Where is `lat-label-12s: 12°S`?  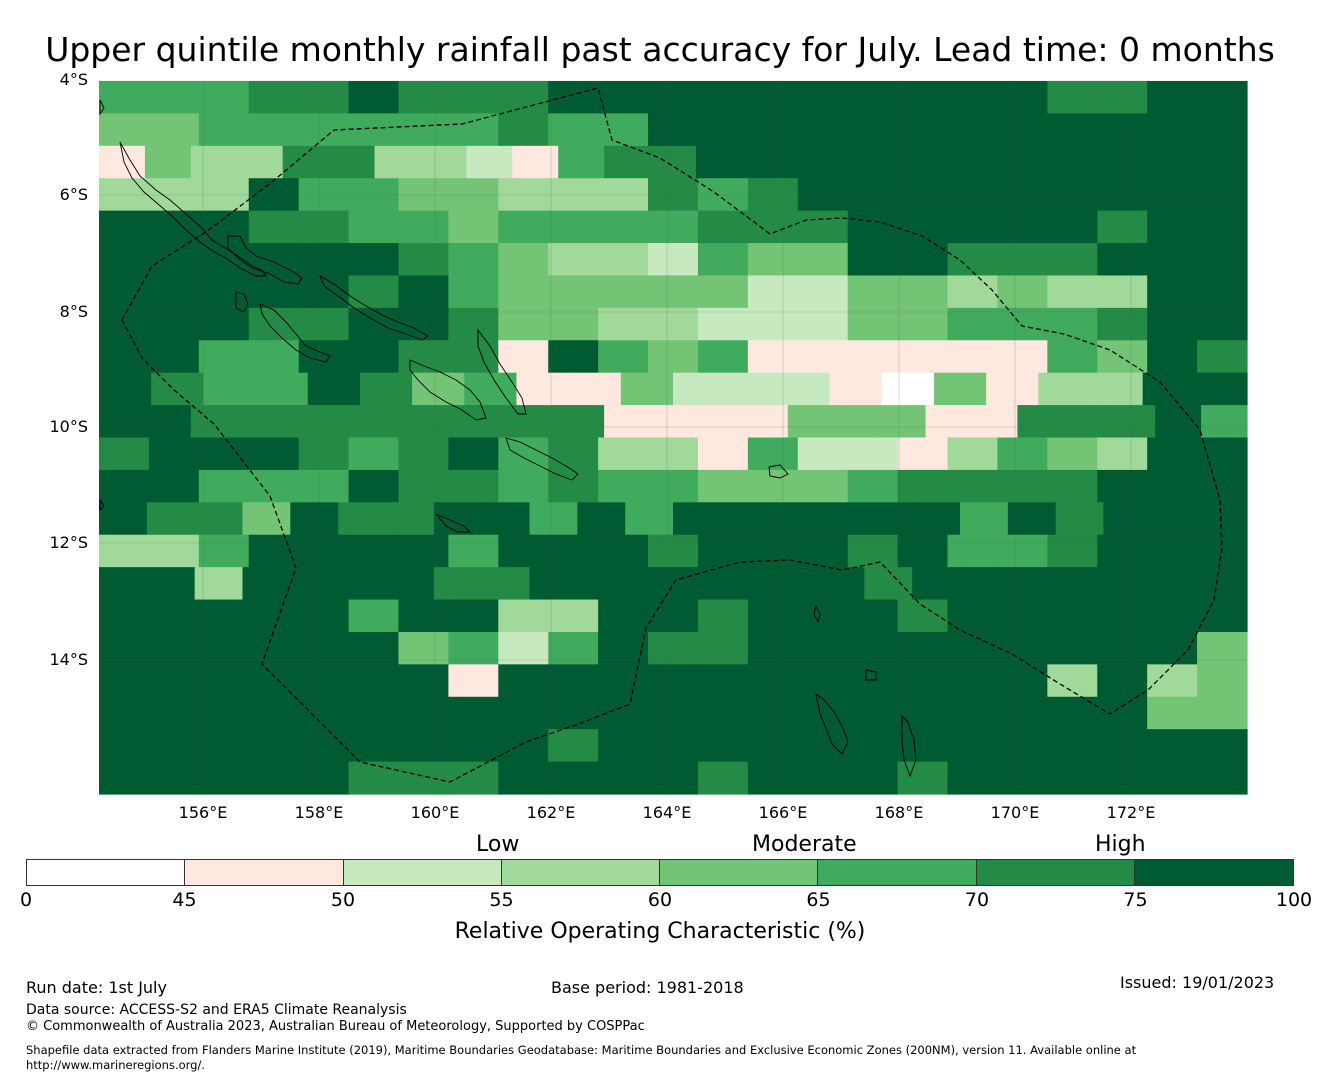
lat-label-12s: 12°S is located at coordinates (68, 542).